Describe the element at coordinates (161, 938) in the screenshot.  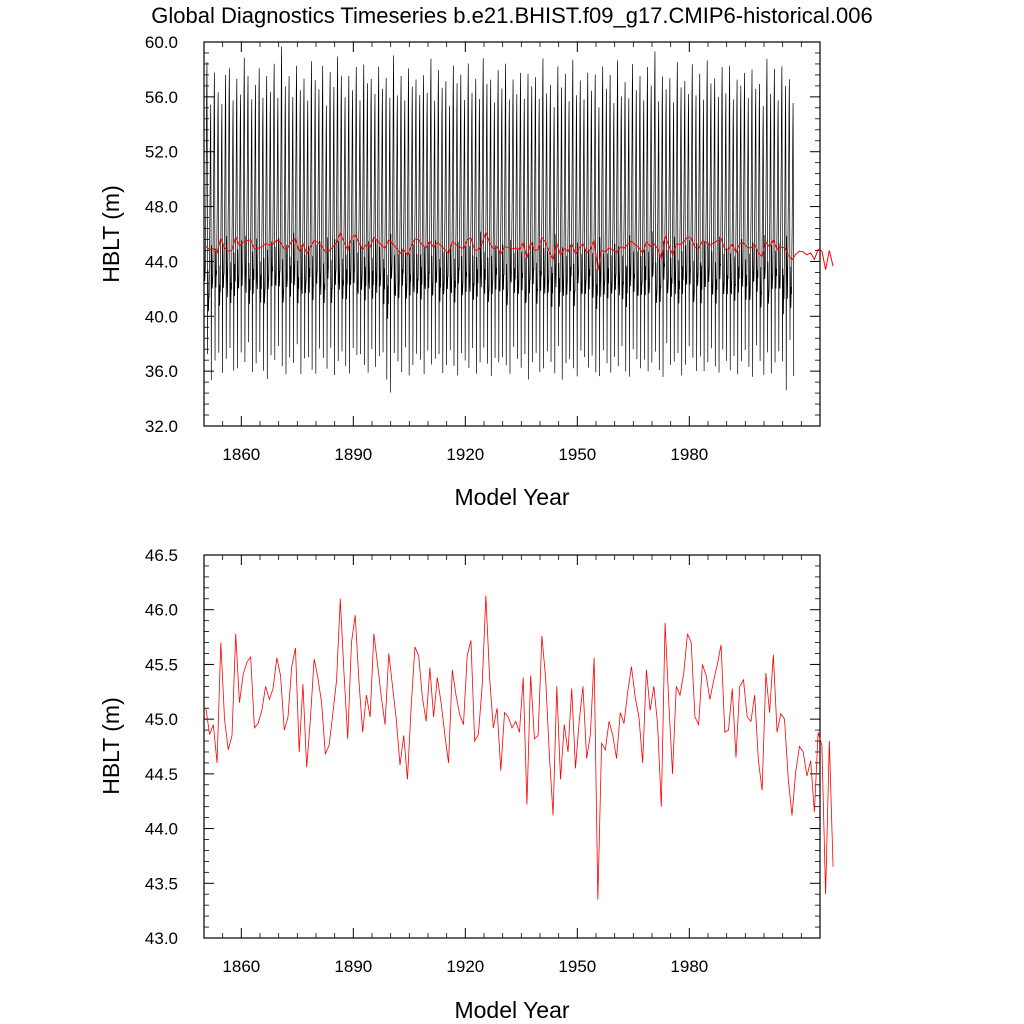
I see `y-tick-label: 43.0` at that location.